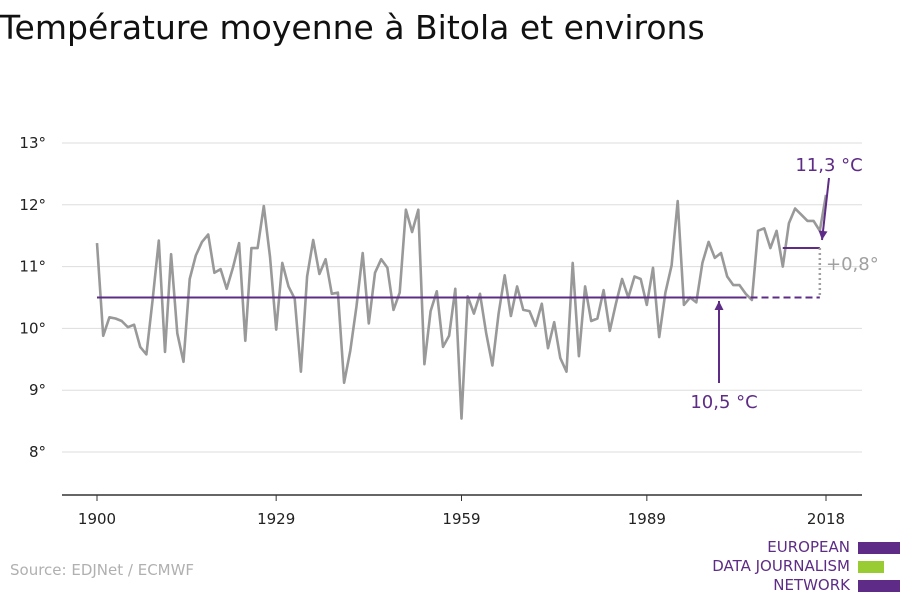 The image size is (900, 600). Describe the element at coordinates (823, 235) in the screenshot. I see `recent-label-arrow-head` at that location.